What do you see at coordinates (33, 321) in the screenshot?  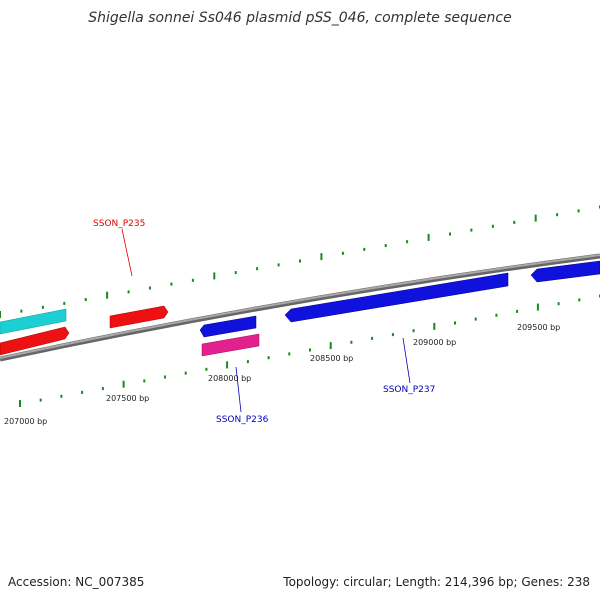 I see `gene-cyan-left` at bounding box center [33, 321].